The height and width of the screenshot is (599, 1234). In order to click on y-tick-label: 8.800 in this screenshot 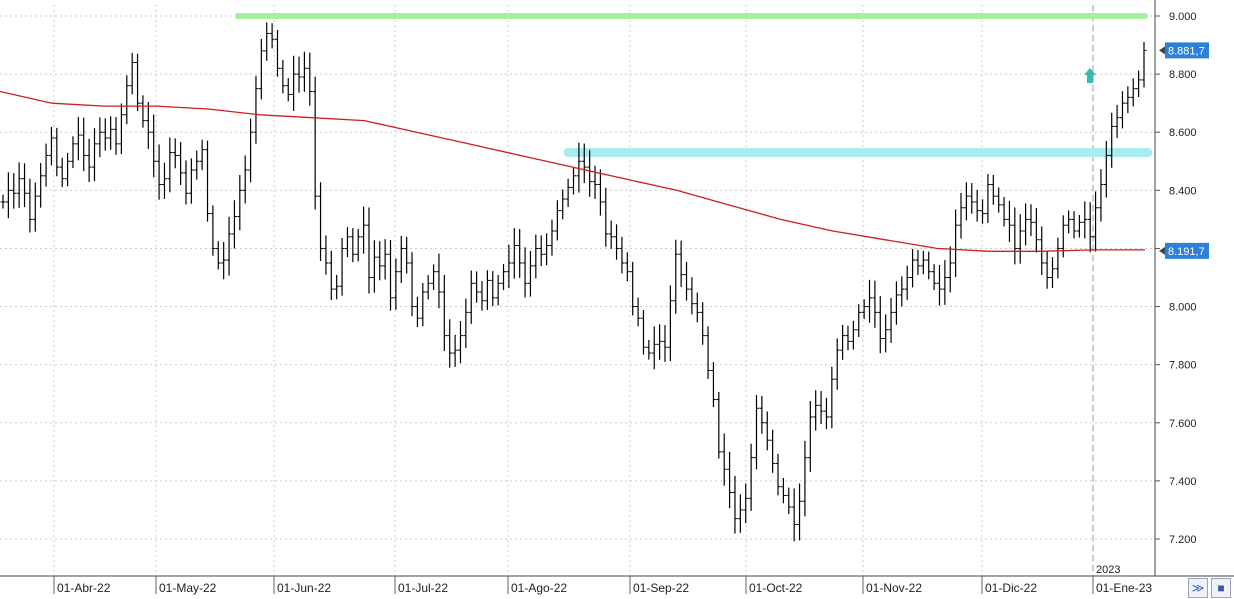, I will do `click(1183, 75)`.